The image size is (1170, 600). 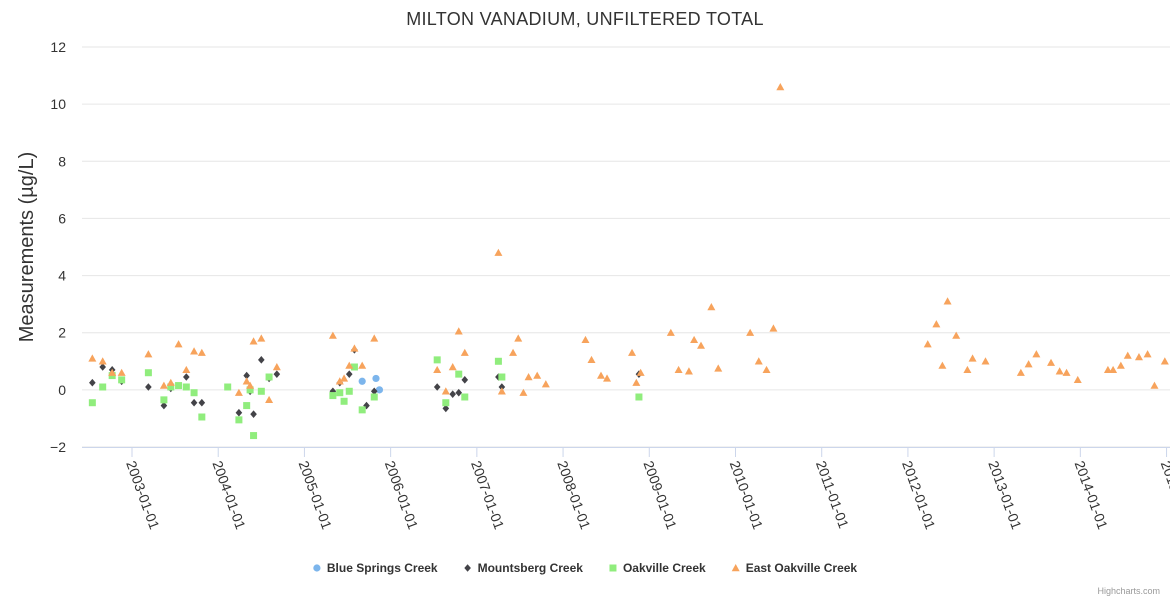 What do you see at coordinates (531, 568) in the screenshot?
I see `legend-label: Mountsberg Creek` at bounding box center [531, 568].